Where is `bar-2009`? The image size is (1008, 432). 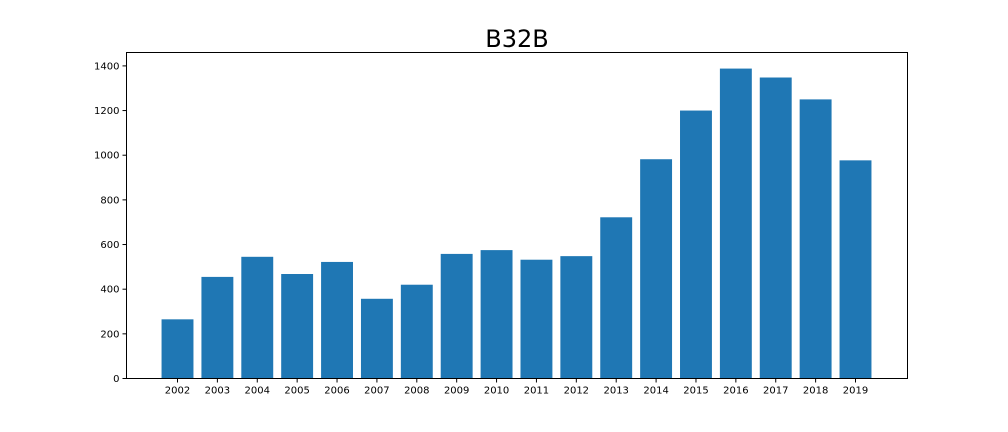 bar-2009 is located at coordinates (457, 316).